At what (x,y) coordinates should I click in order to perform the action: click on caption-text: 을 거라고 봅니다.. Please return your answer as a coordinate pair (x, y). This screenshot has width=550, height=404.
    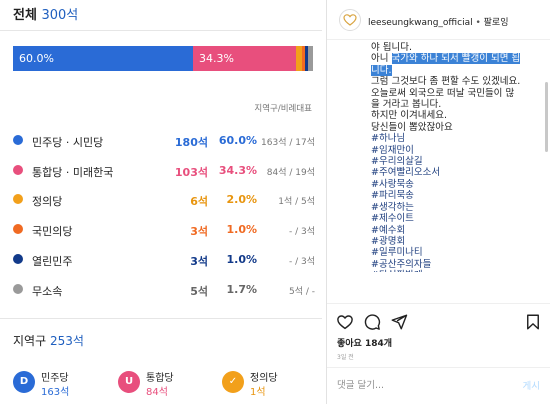
    Looking at the image, I should click on (406, 105).